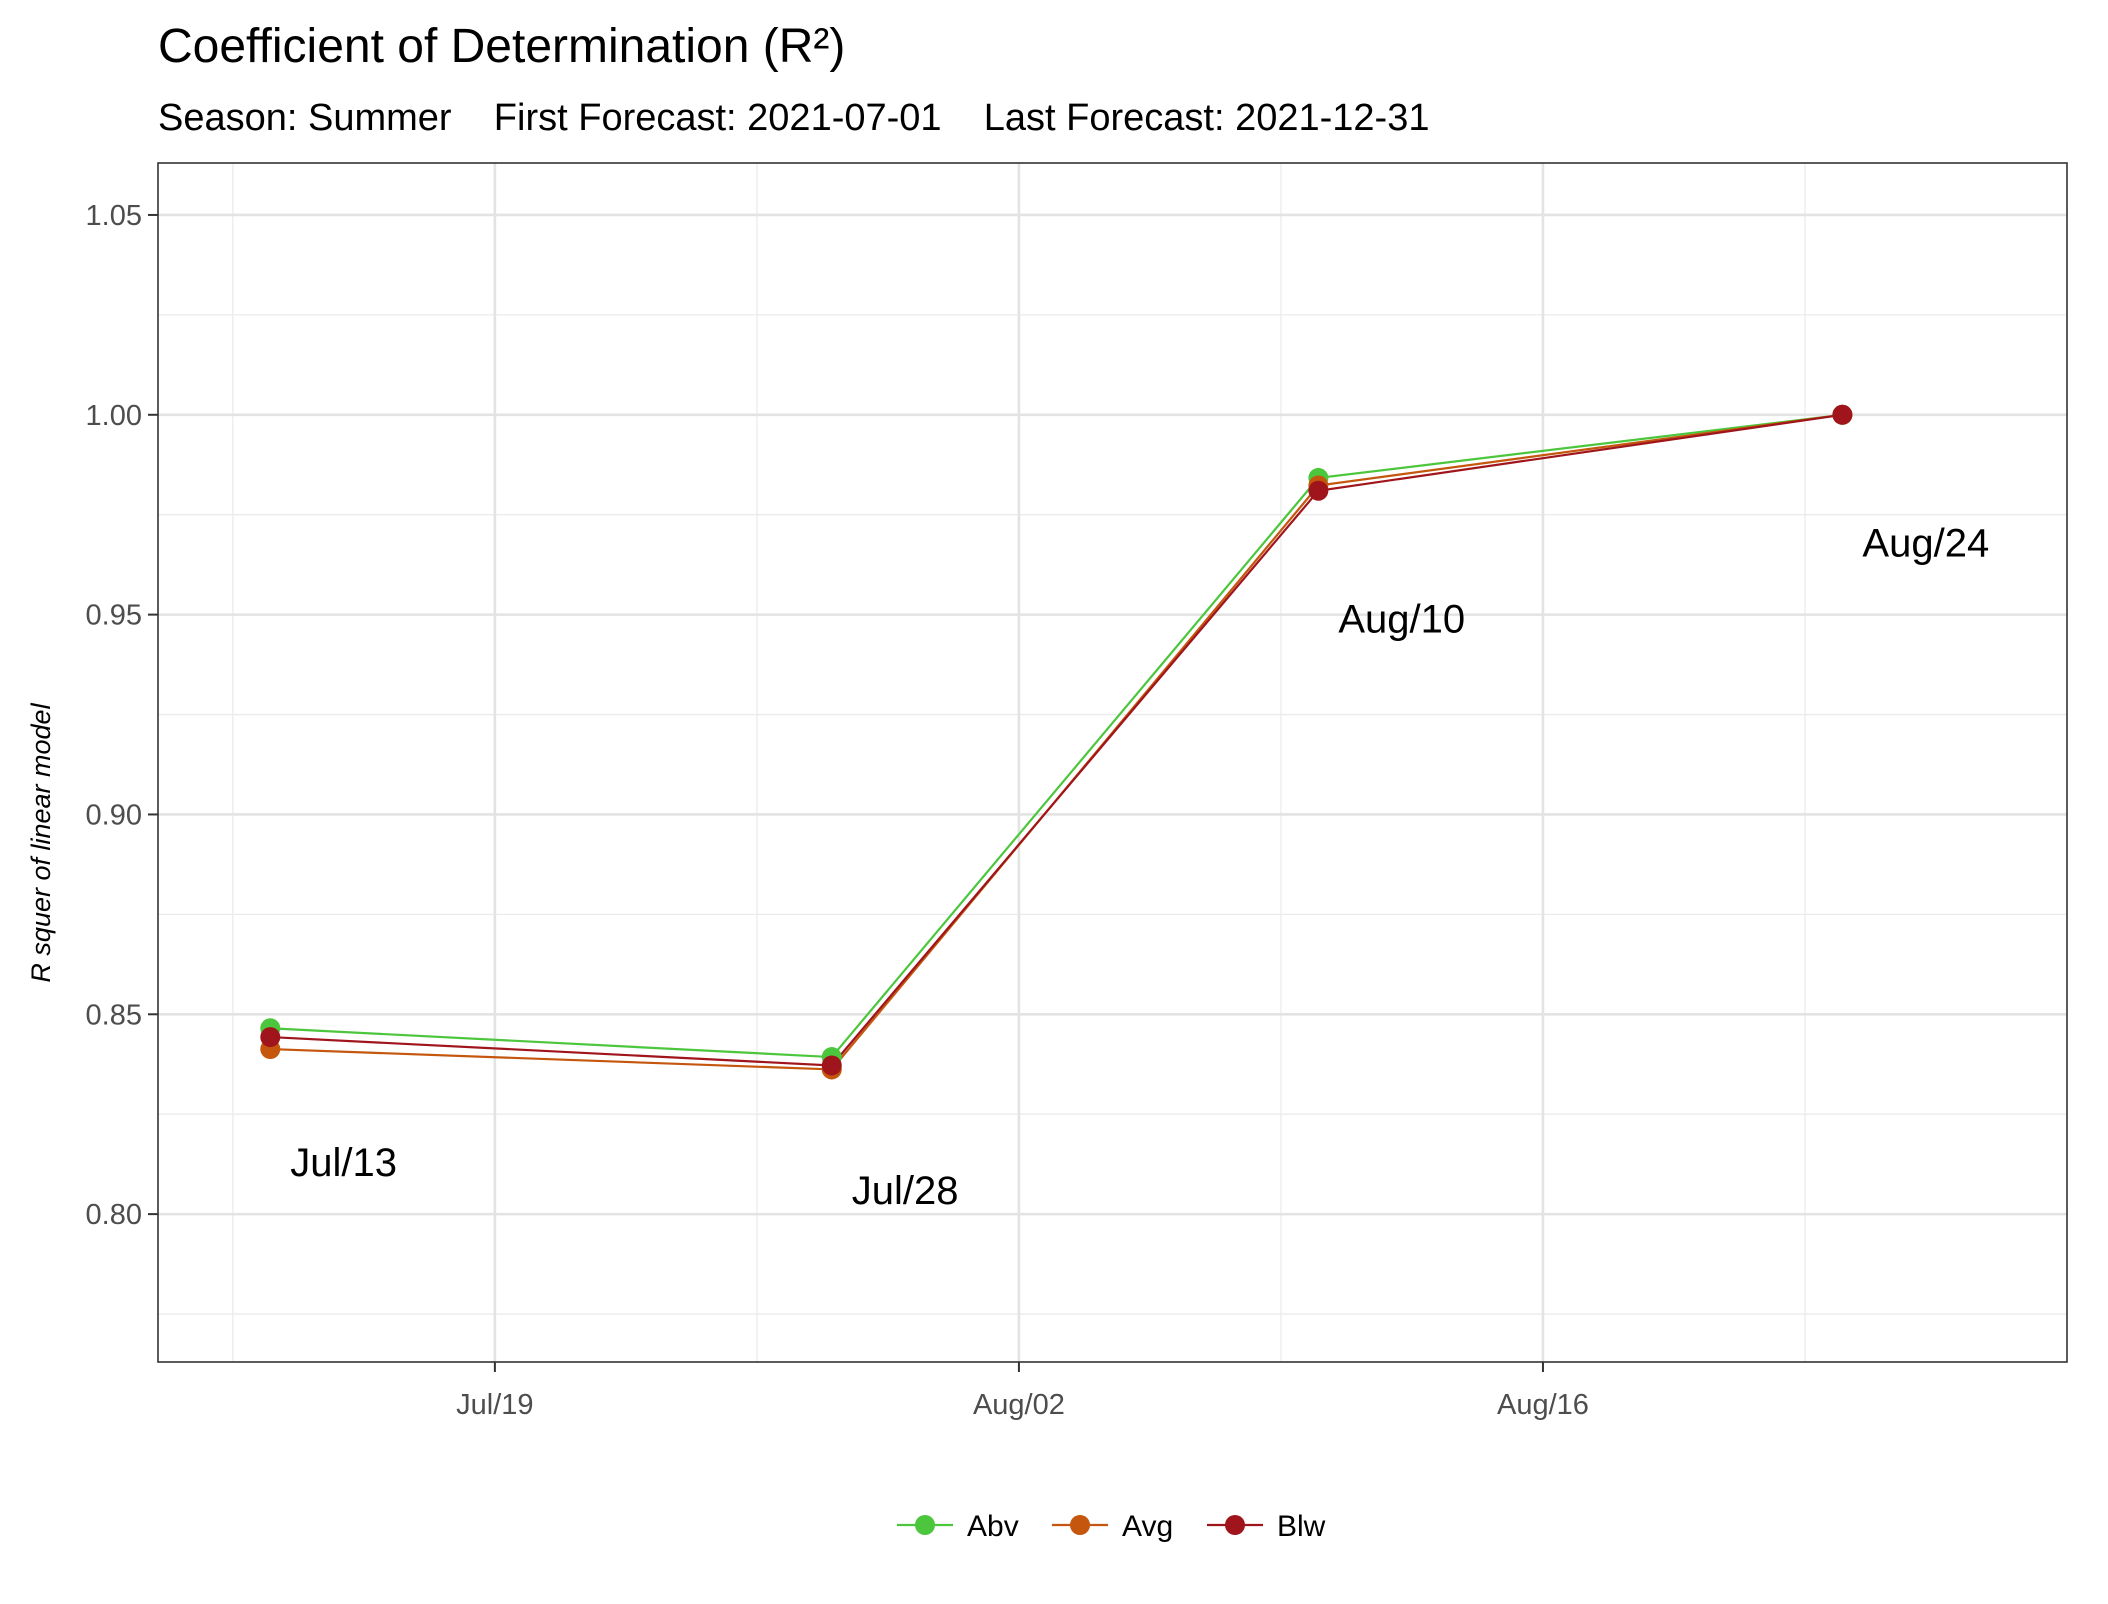 This screenshot has width=2108, height=1604. Describe the element at coordinates (114, 1215) in the screenshot. I see `y-tick-label: 0.80` at that location.